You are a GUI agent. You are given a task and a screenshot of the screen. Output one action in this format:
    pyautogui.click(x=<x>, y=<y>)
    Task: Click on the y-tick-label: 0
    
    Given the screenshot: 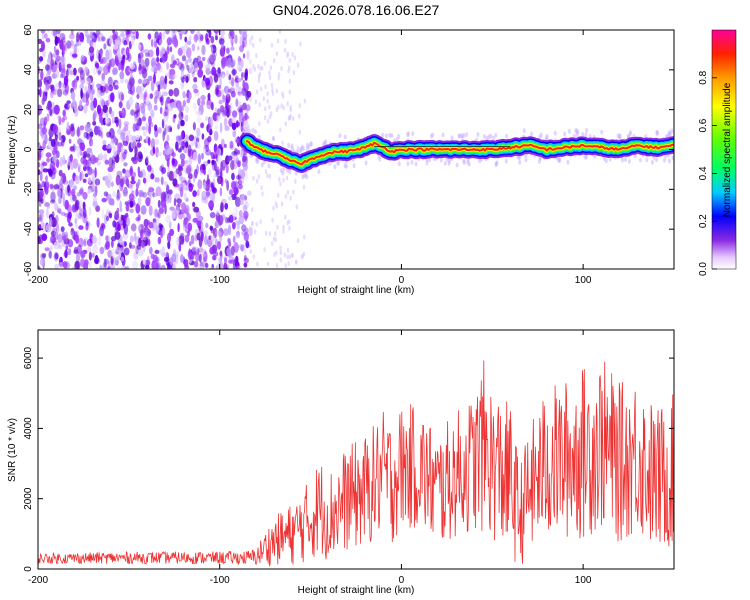 What is the action you would take?
    pyautogui.click(x=28, y=569)
    